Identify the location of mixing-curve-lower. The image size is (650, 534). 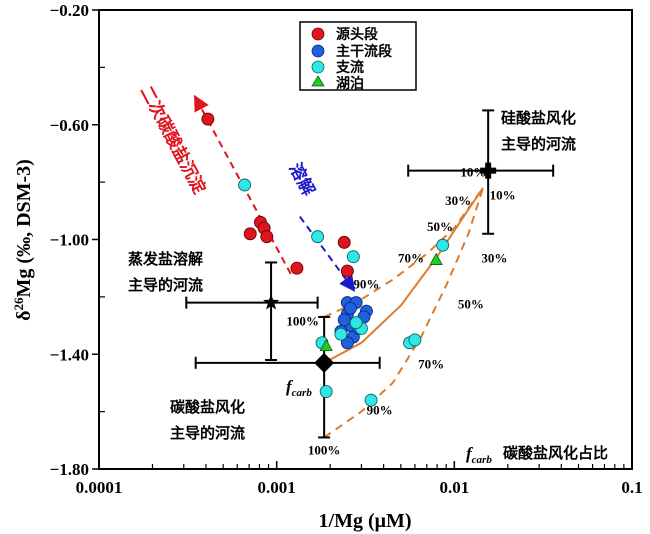
(403, 313).